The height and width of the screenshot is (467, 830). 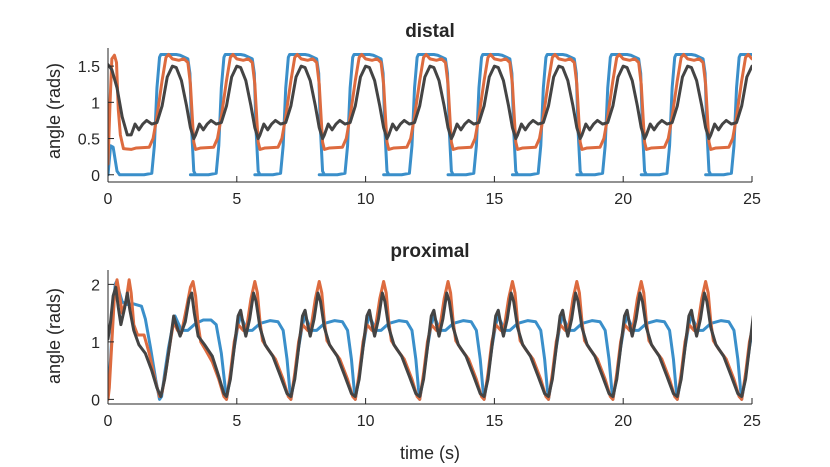 What do you see at coordinates (54, 336) in the screenshot?
I see `proximal-ylabel: angle (rads)` at bounding box center [54, 336].